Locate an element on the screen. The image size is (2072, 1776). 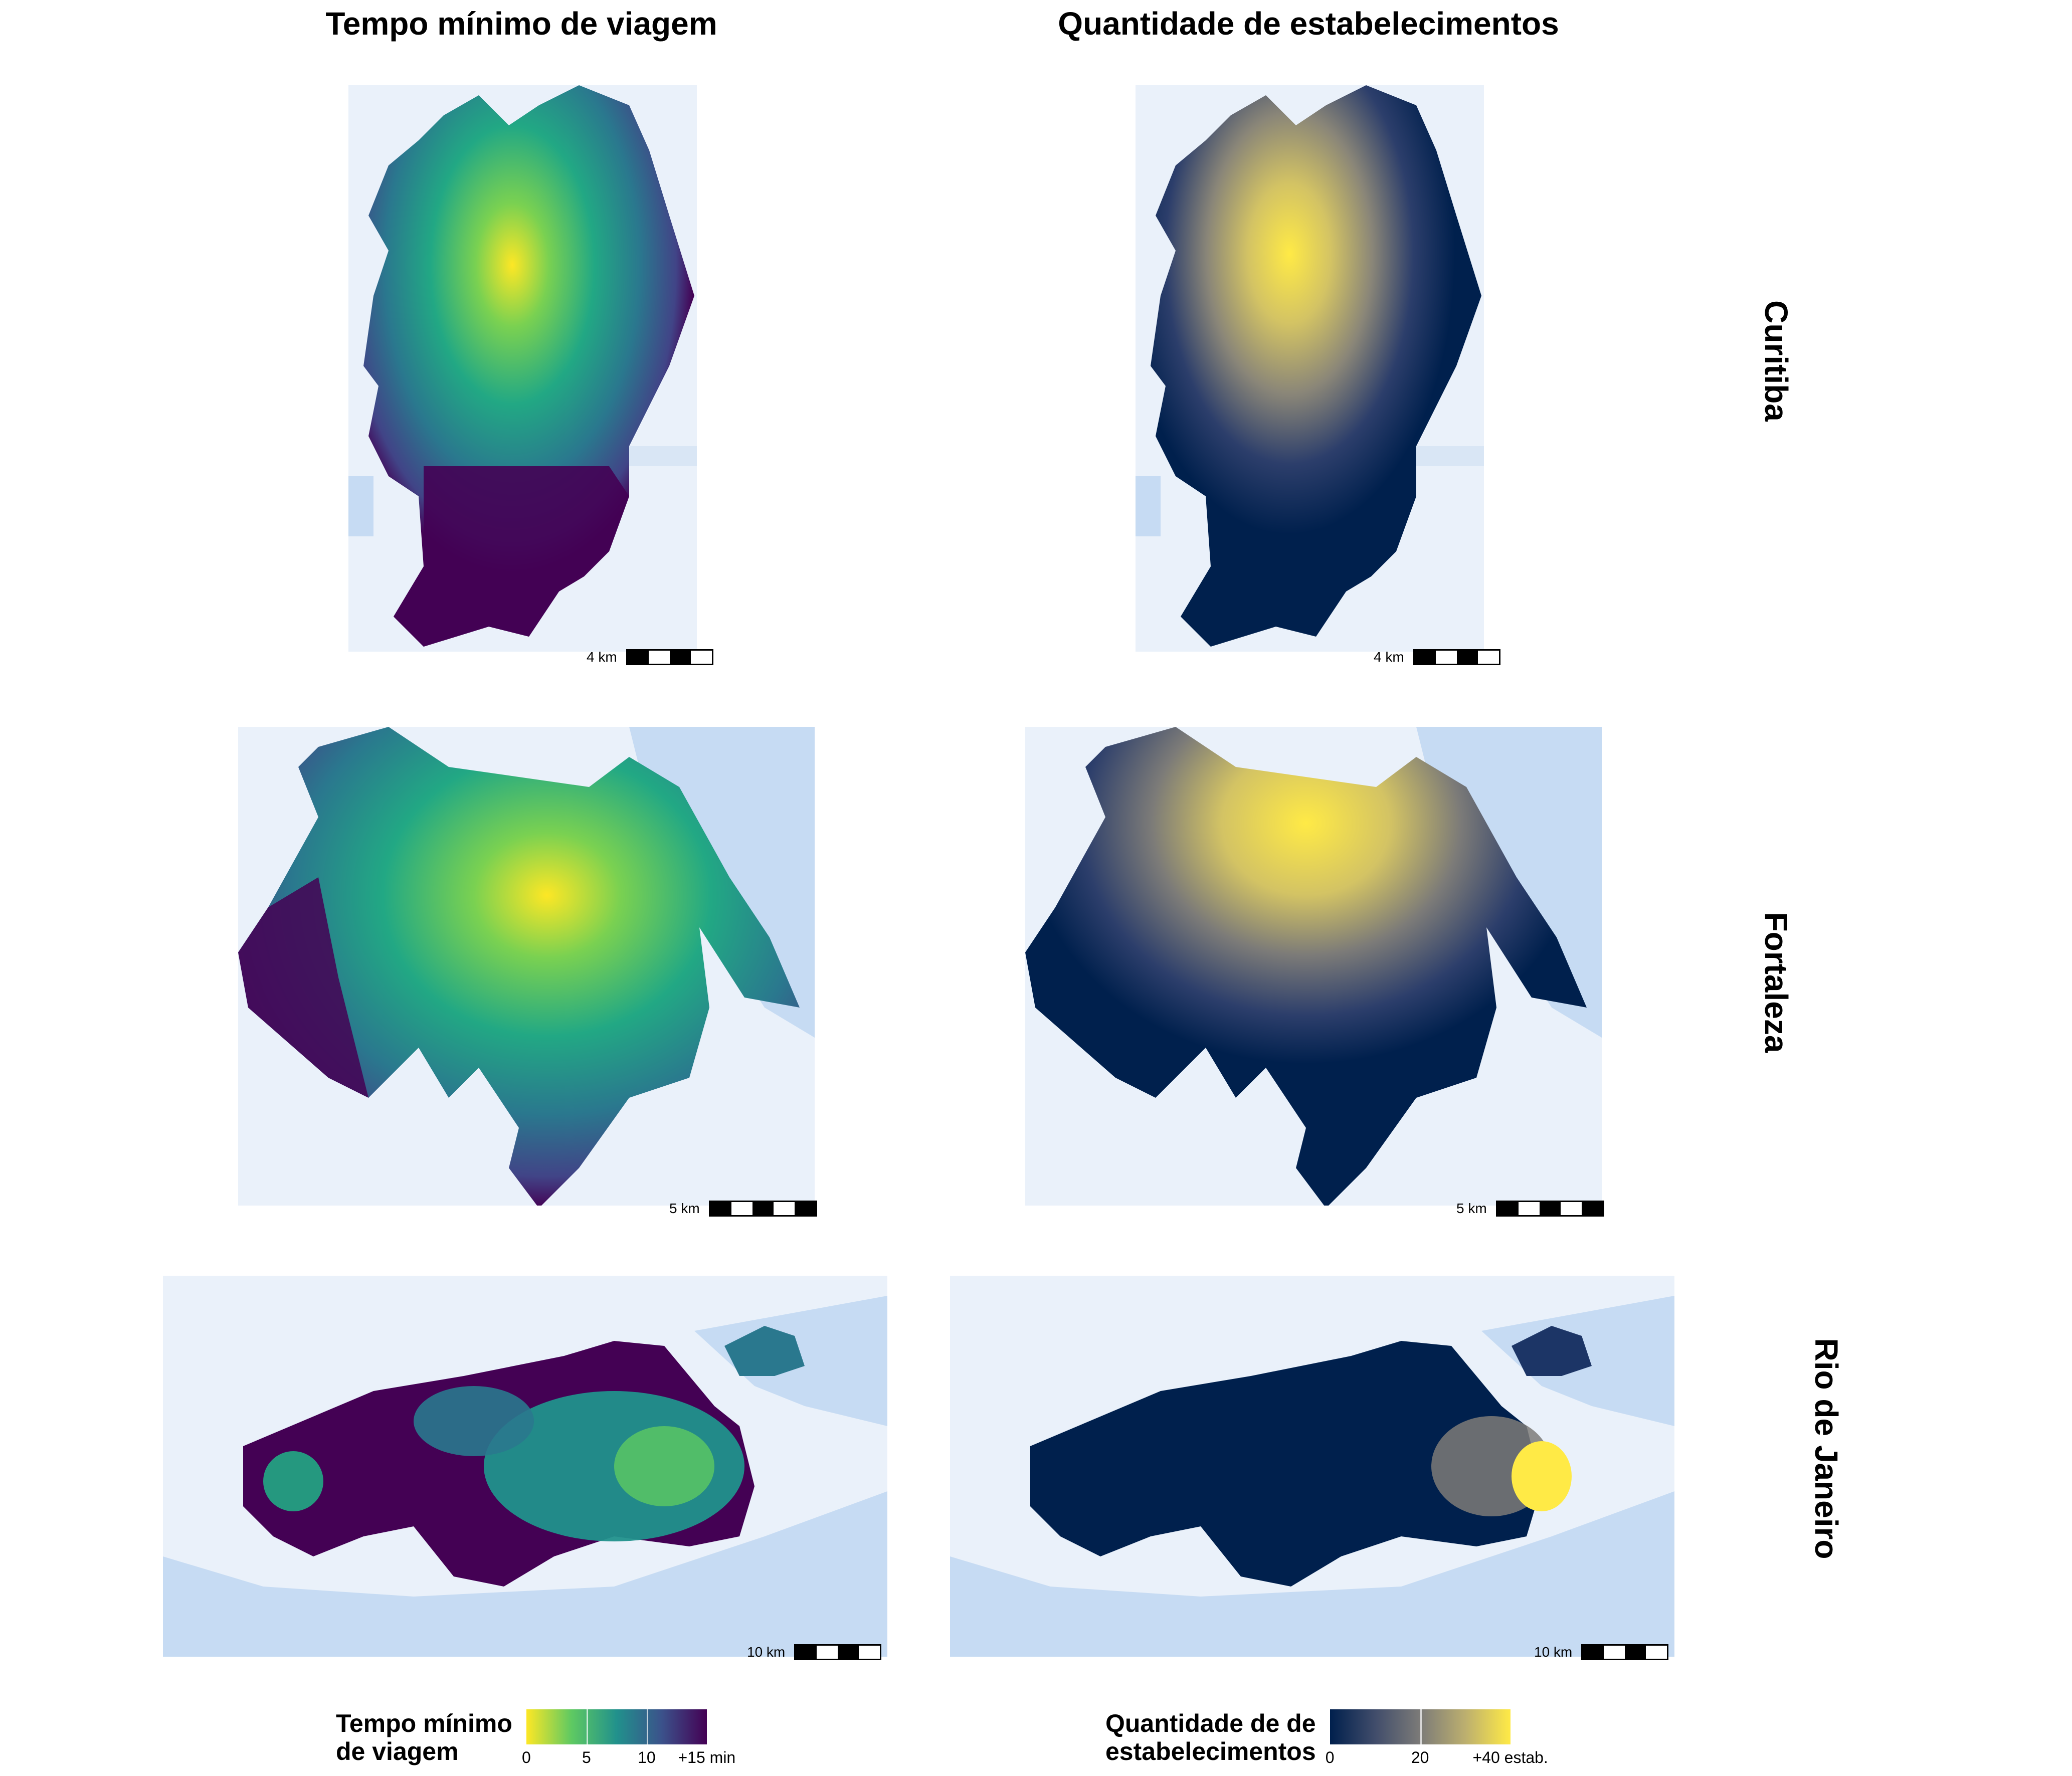
legend-time: Tempo mínimo de viagem 0 5 10 +15 min is located at coordinates (535, 1737).